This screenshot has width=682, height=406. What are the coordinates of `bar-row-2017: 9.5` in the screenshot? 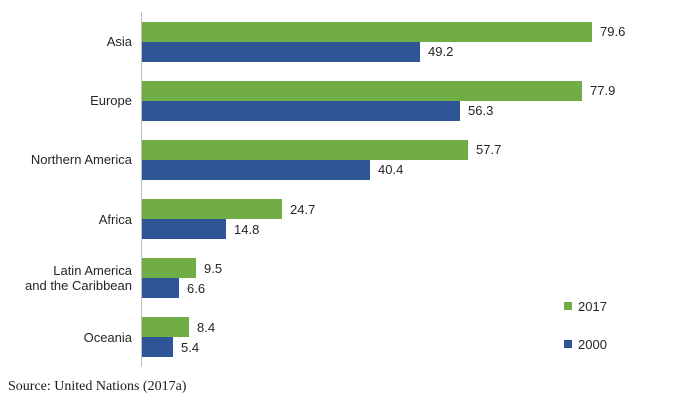 It's located at (412, 268).